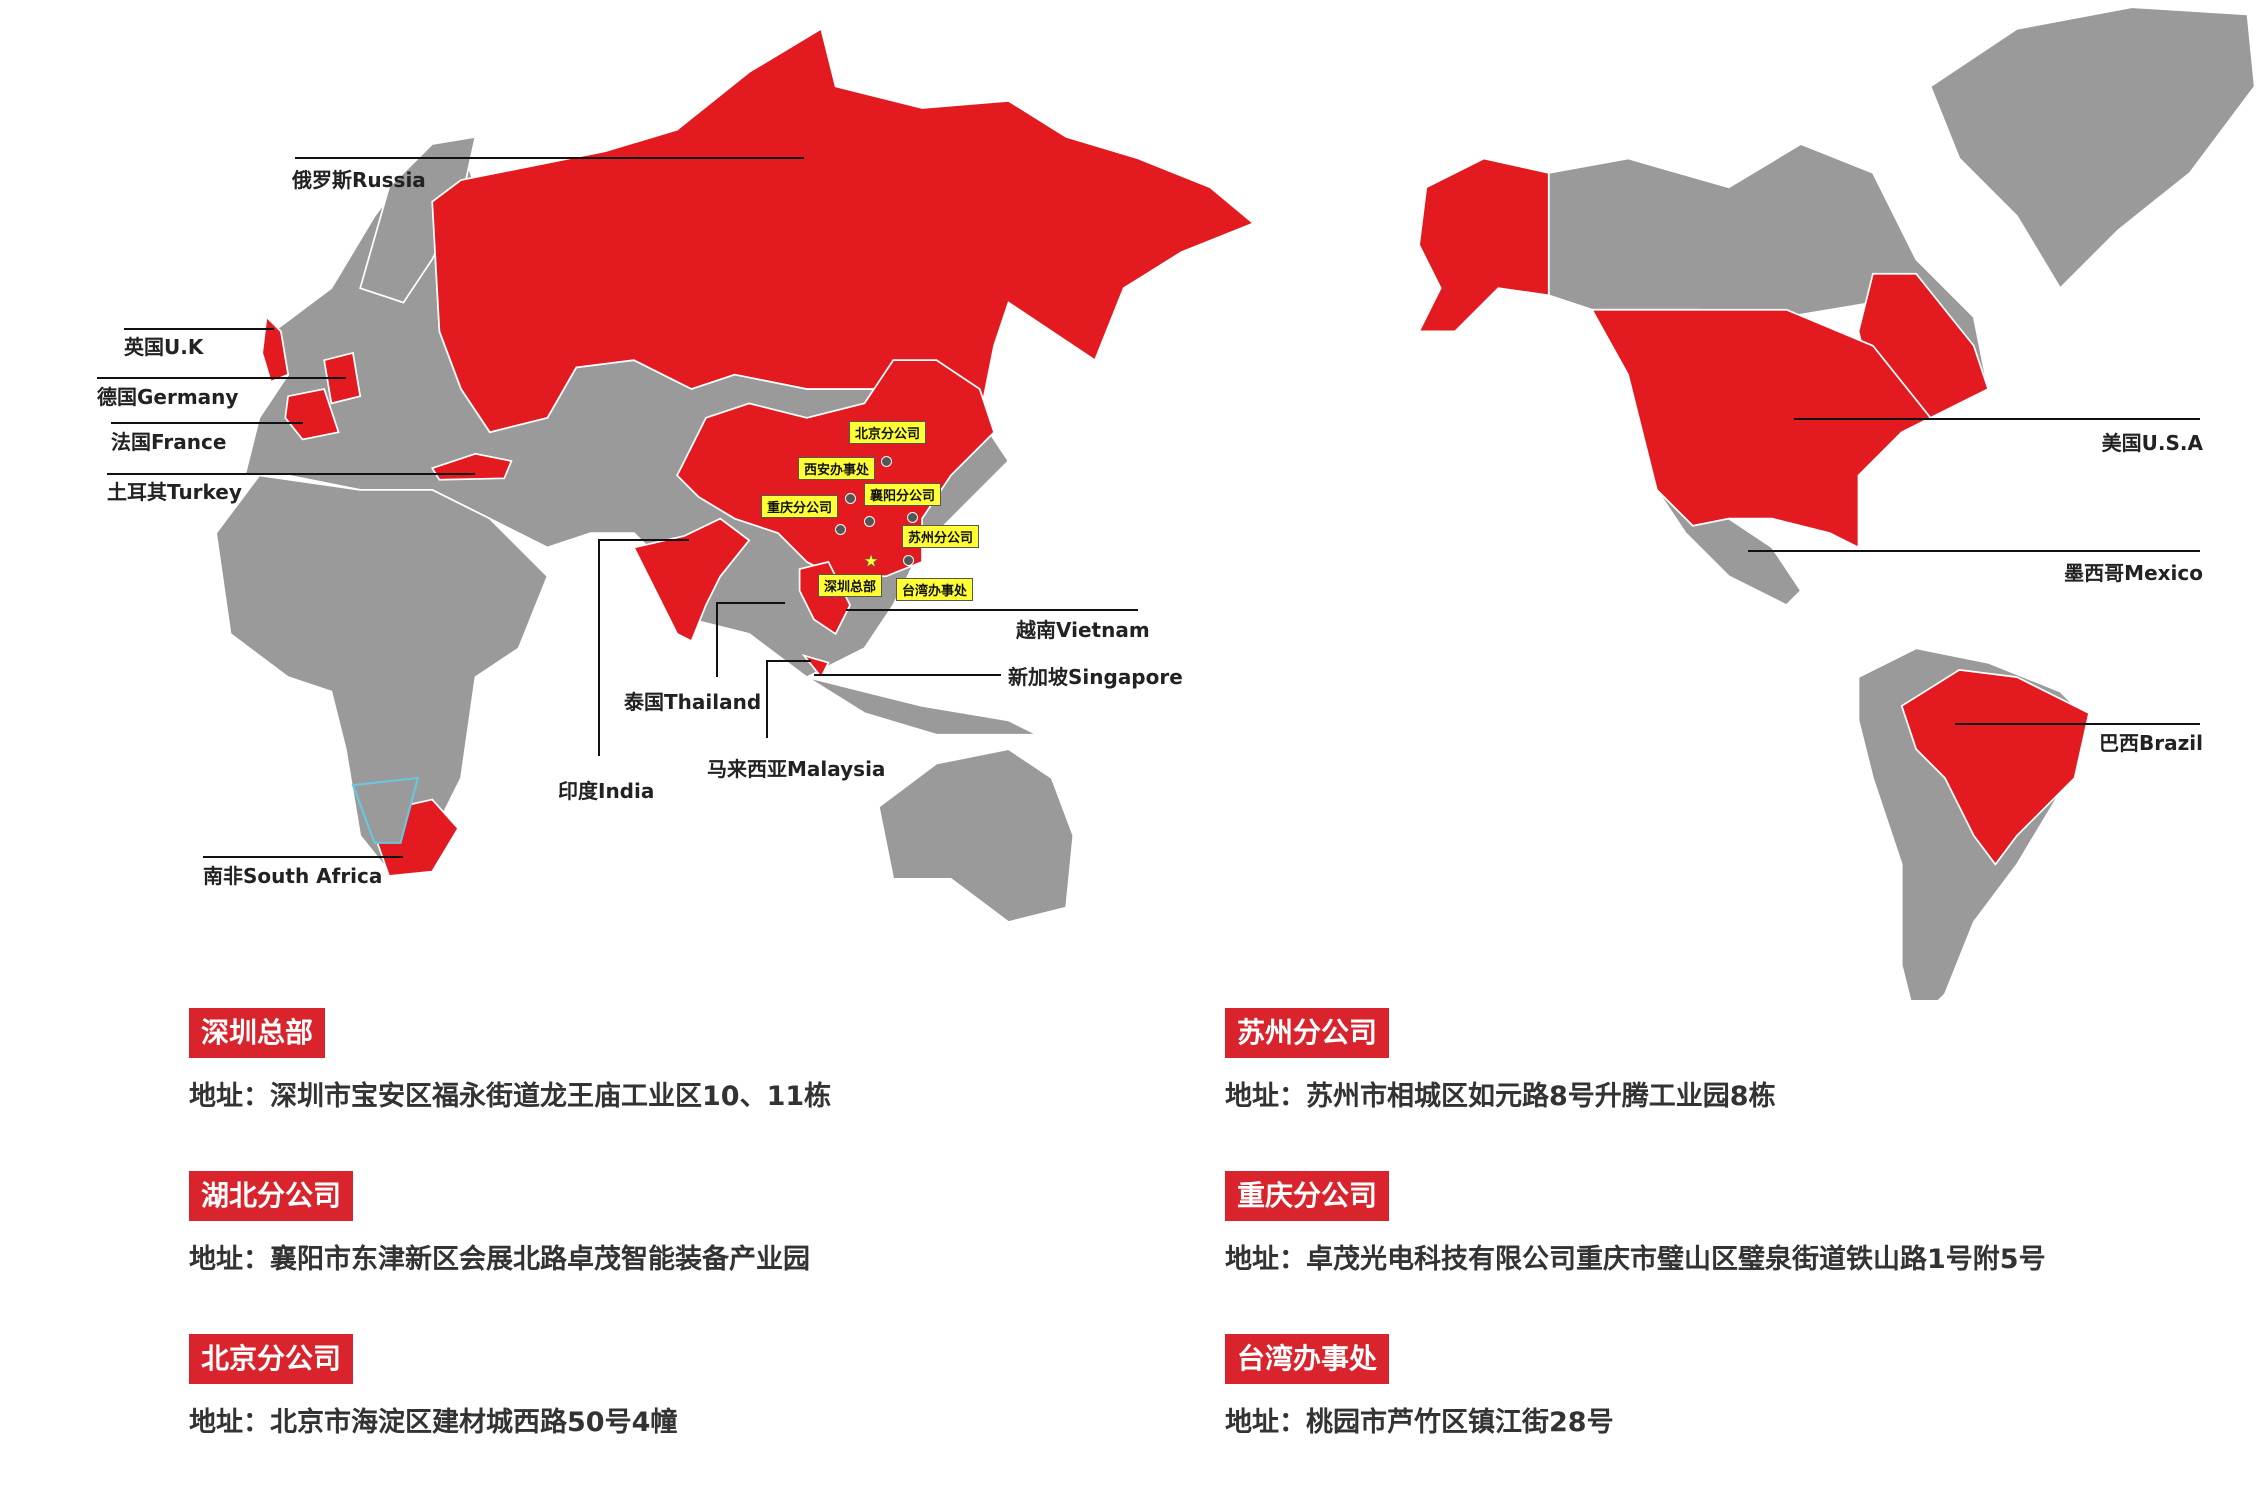 The width and height of the screenshot is (2259, 1488). What do you see at coordinates (1095, 677) in the screenshot?
I see `label-singapore: 新加坡Singapore` at bounding box center [1095, 677].